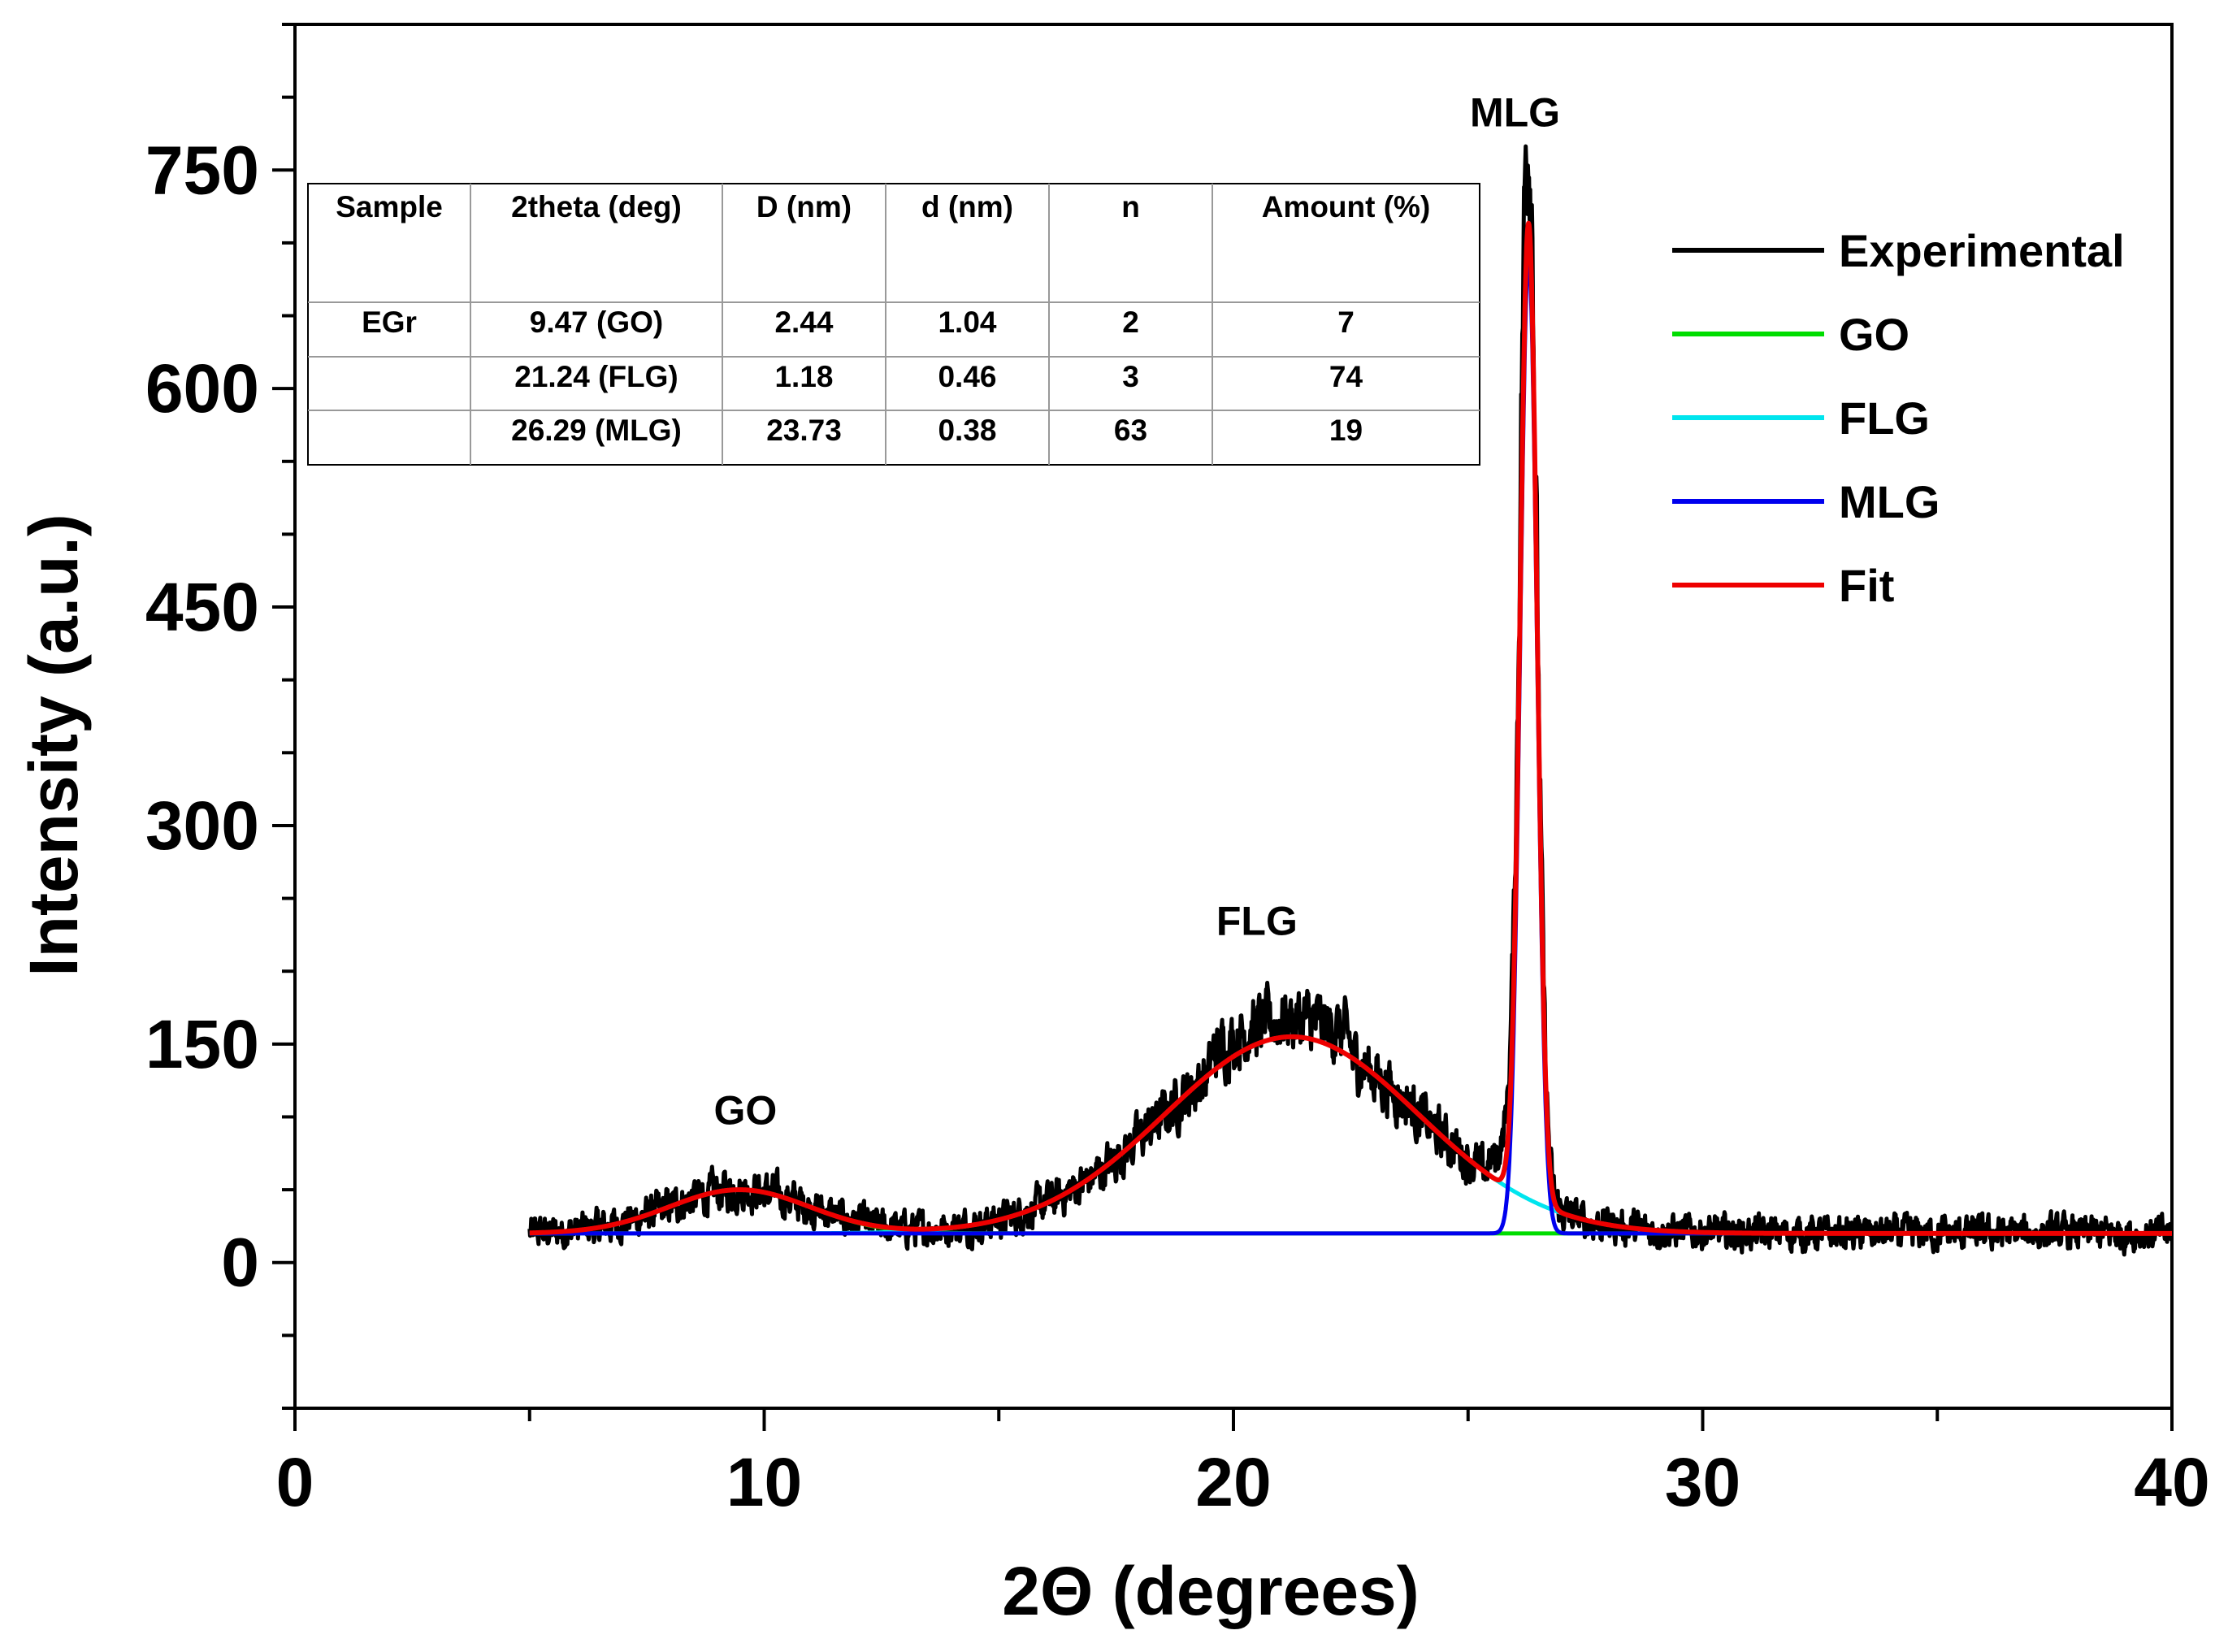 This screenshot has width=2228, height=1652. What do you see at coordinates (389, 206) in the screenshot?
I see `table-header-cell: Sample` at bounding box center [389, 206].